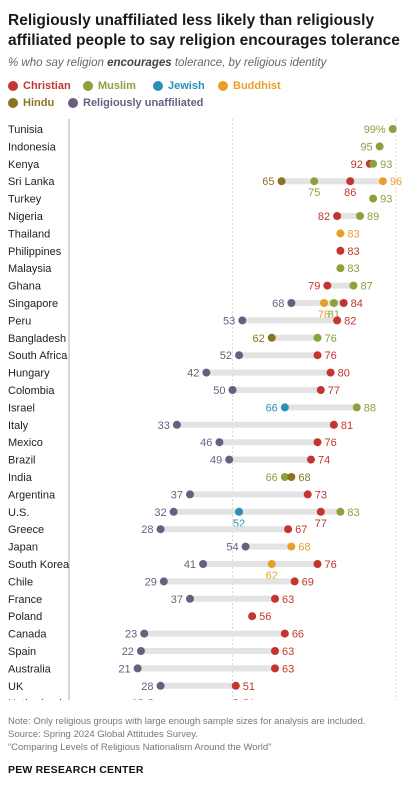 The width and height of the screenshot is (420, 792). Describe the element at coordinates (216, 461) in the screenshot. I see `data-label: 49` at that location.